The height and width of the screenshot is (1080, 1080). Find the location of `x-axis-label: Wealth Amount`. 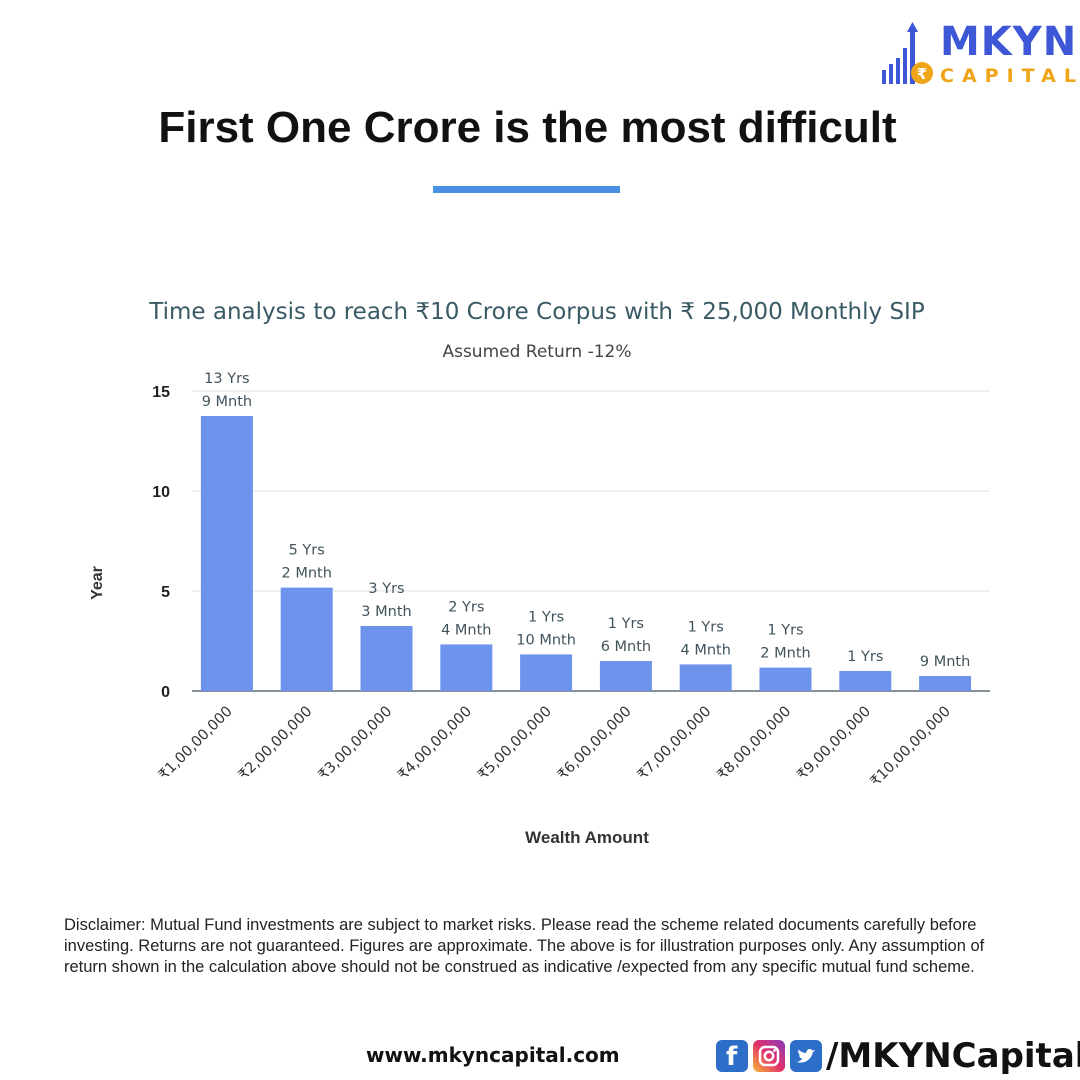

x-axis-label: Wealth Amount is located at coordinates (587, 837).